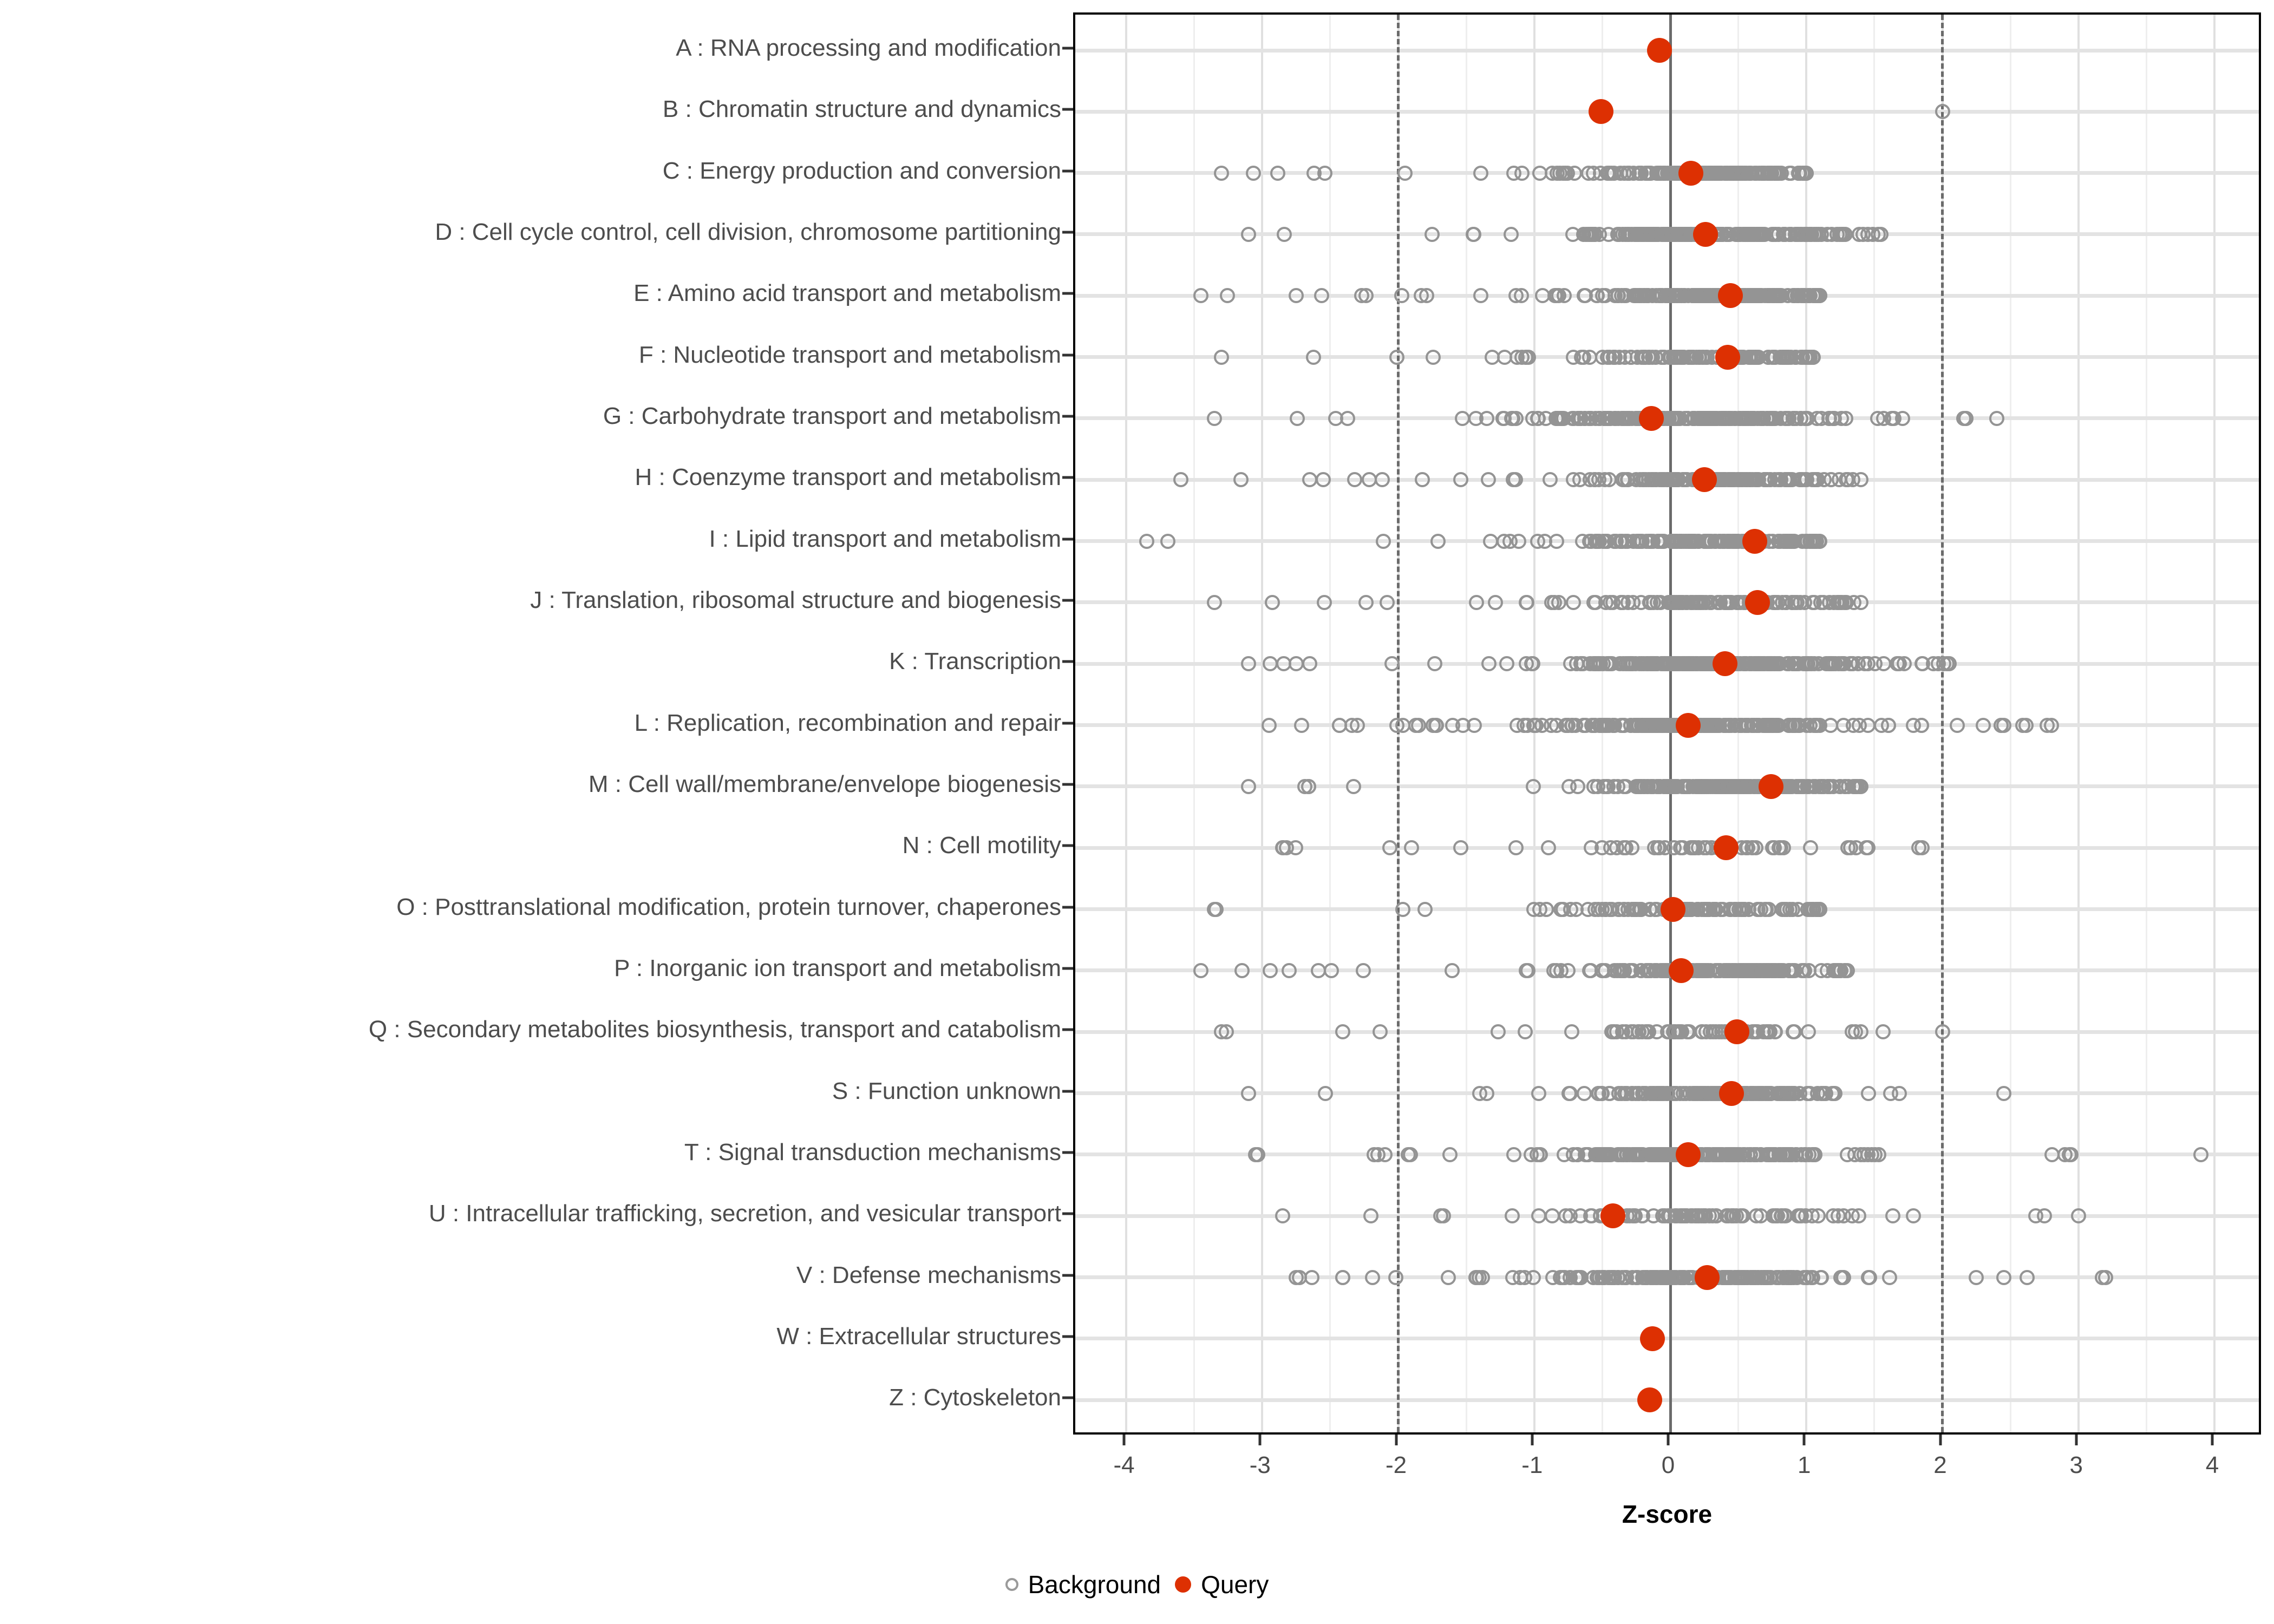 The image size is (2274, 1624). Describe the element at coordinates (862, 109) in the screenshot. I see `y-axis-category-label: B : Chromatin structure and dynamics` at that location.